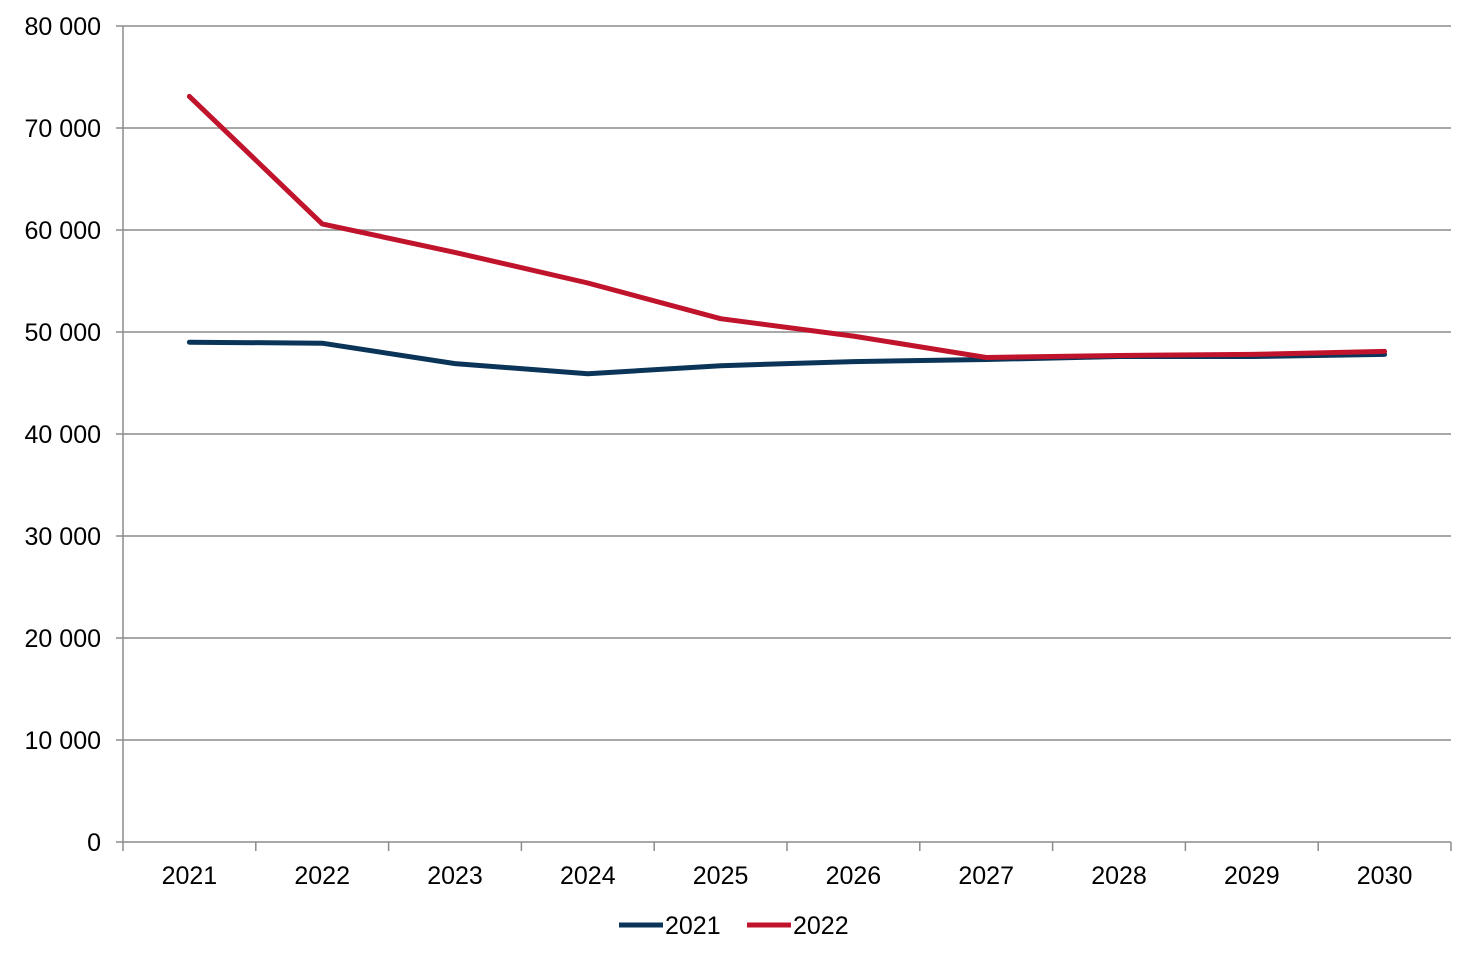 The image size is (1473, 959). What do you see at coordinates (1252, 876) in the screenshot?
I see `x-tick-label: 2029` at bounding box center [1252, 876].